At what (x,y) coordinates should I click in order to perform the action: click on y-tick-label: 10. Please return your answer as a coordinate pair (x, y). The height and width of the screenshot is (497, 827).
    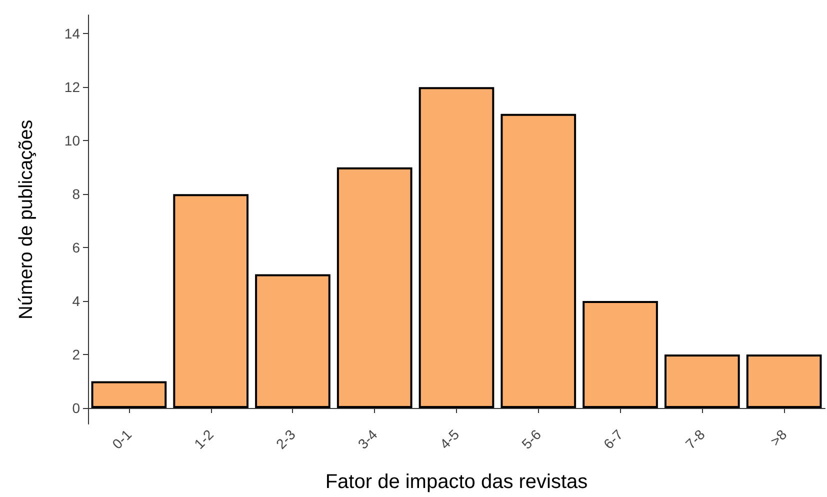
    Looking at the image, I should click on (72, 140).